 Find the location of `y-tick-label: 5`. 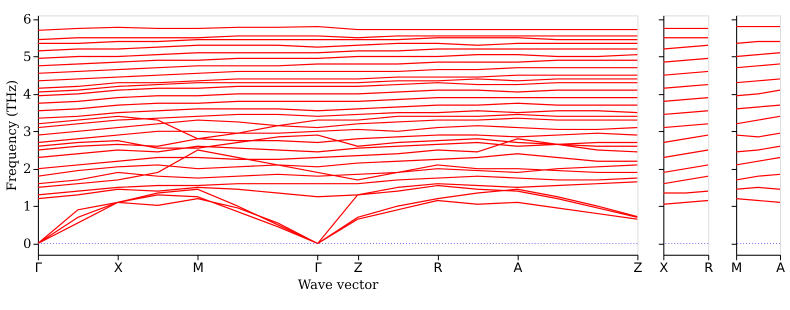

y-tick-label: 5 is located at coordinates (27, 57).